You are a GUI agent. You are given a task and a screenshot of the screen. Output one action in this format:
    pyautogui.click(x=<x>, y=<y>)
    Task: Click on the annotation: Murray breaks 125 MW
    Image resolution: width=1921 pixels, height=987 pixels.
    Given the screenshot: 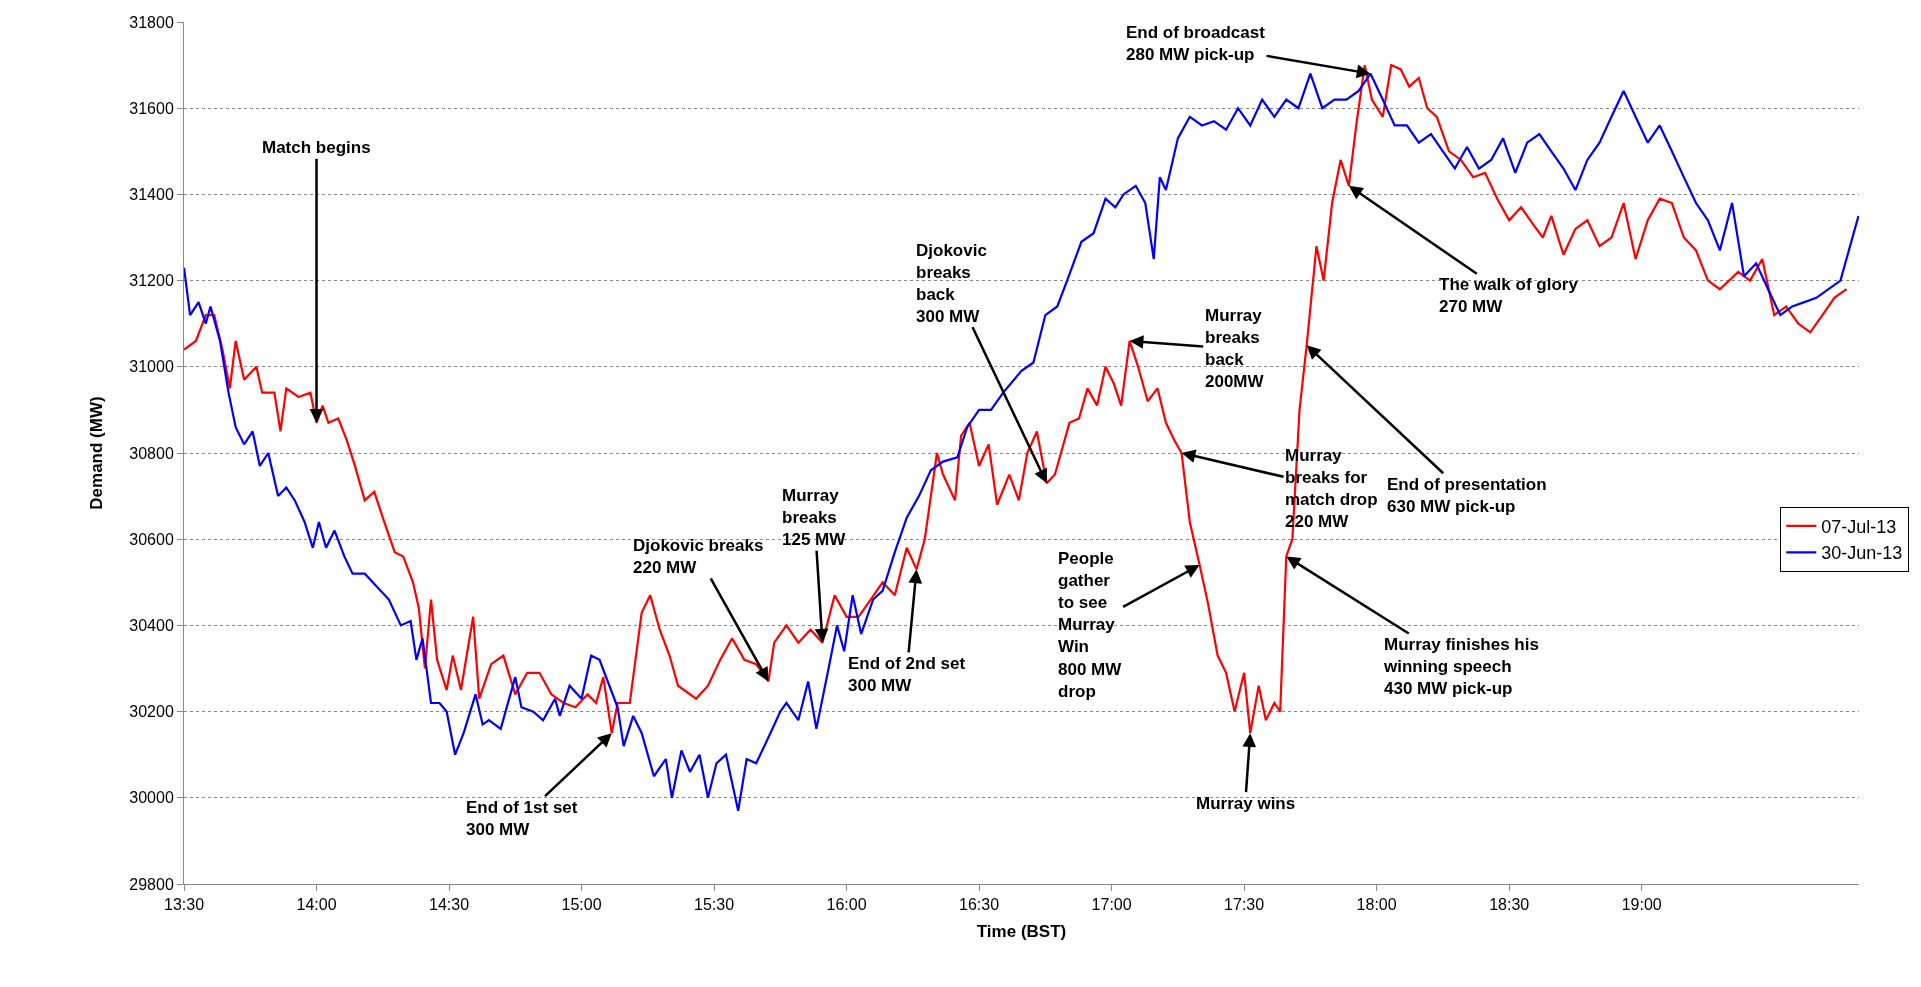 What is the action you would take?
    pyautogui.click(x=814, y=518)
    